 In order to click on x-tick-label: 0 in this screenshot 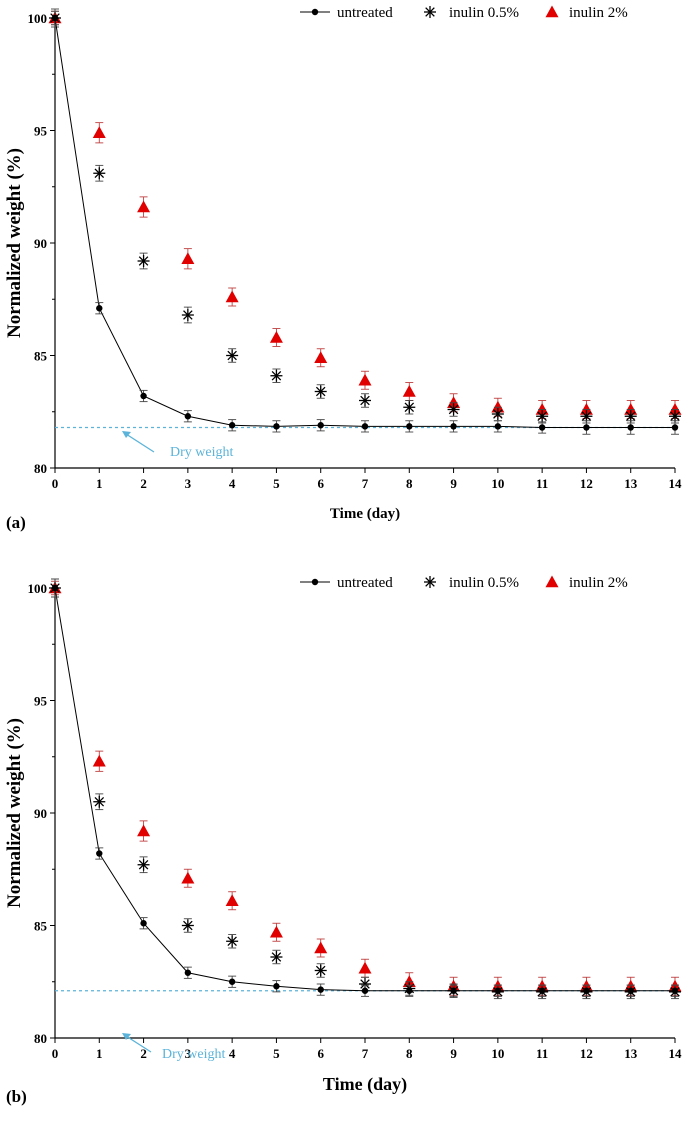, I will do `click(55, 483)`.